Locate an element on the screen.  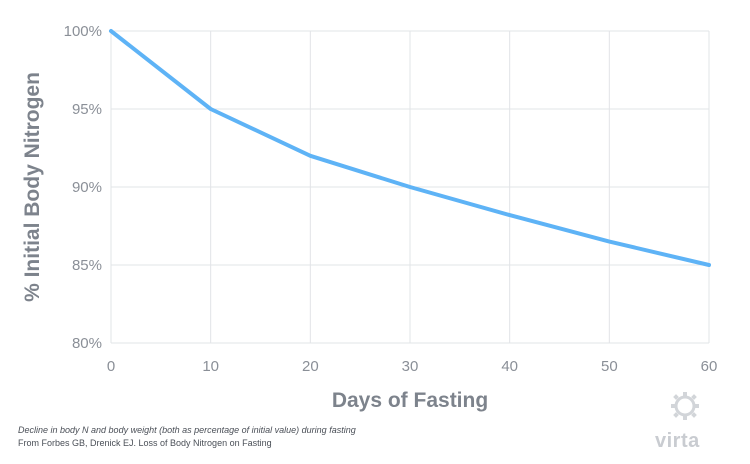
gear-icon is located at coordinates (685, 406).